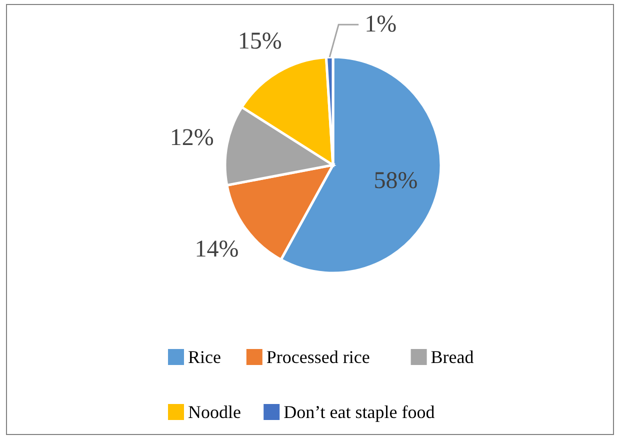 The width and height of the screenshot is (624, 439). What do you see at coordinates (192, 138) in the screenshot?
I see `data-label: 12%` at bounding box center [192, 138].